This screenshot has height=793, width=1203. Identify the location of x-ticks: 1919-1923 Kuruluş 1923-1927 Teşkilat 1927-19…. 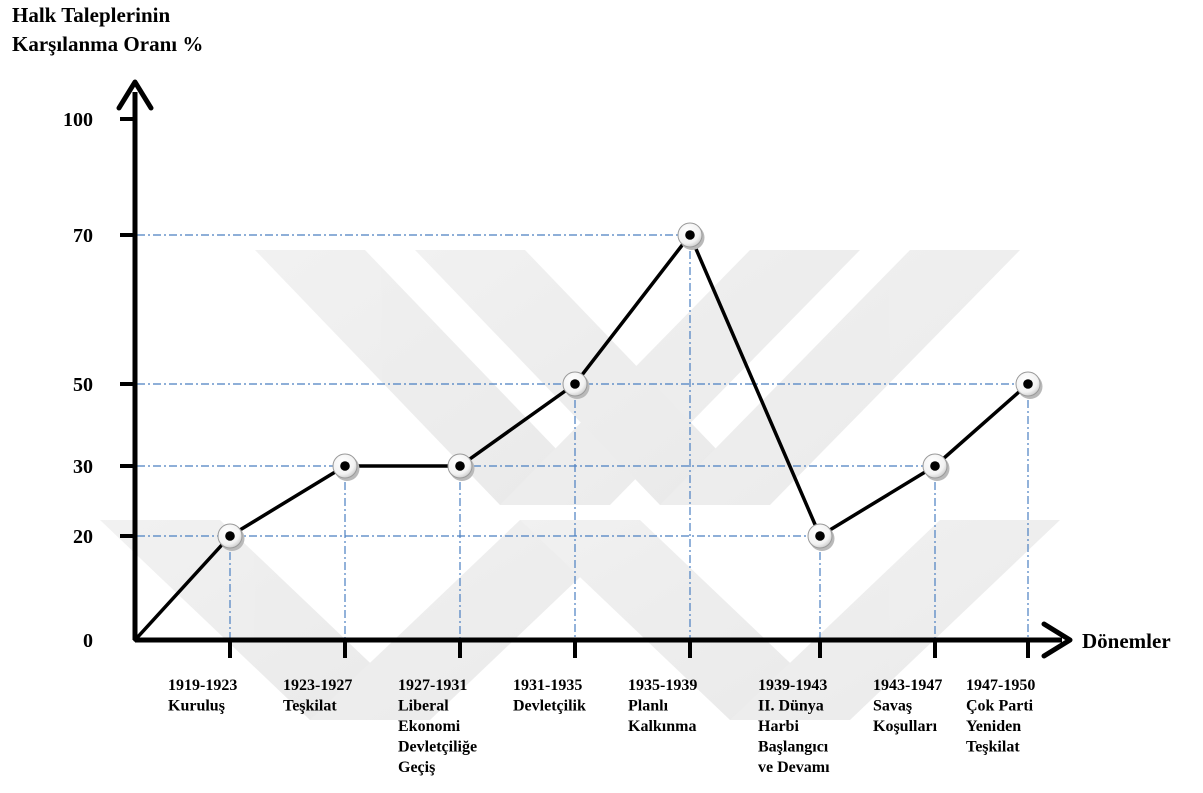
(601, 708).